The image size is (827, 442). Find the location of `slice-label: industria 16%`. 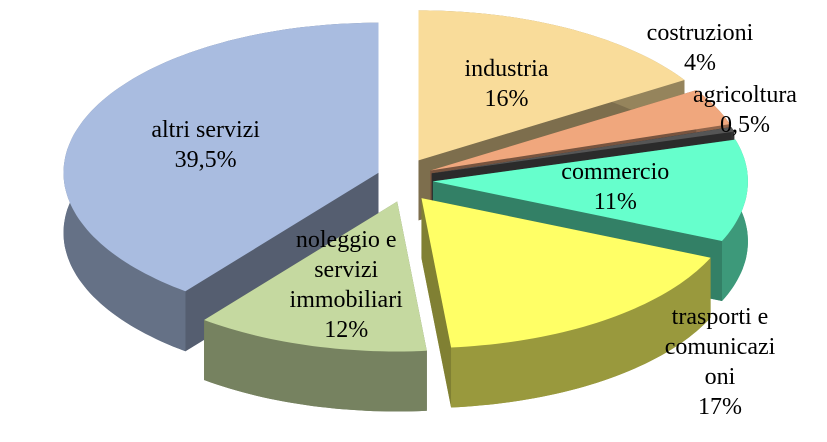

slice-label: industria 16% is located at coordinates (507, 84).